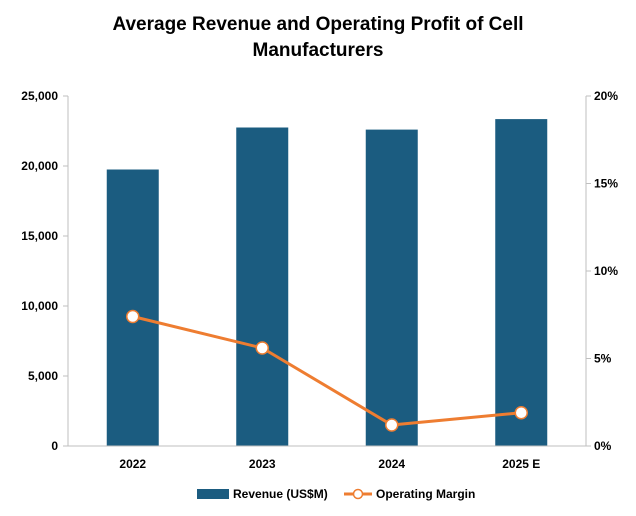 The image size is (636, 516). Describe the element at coordinates (425, 494) in the screenshot. I see `legend-label-operating-margin: Operating Margin` at that location.